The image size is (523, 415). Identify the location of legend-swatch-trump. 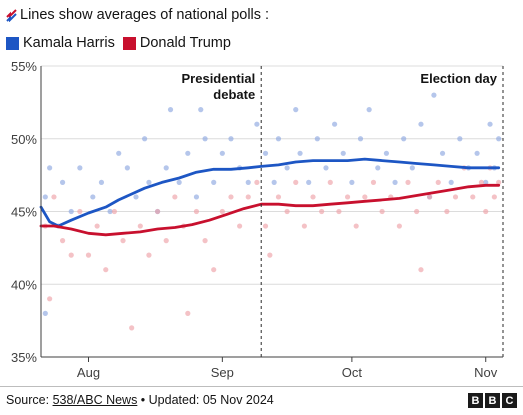
(129, 43).